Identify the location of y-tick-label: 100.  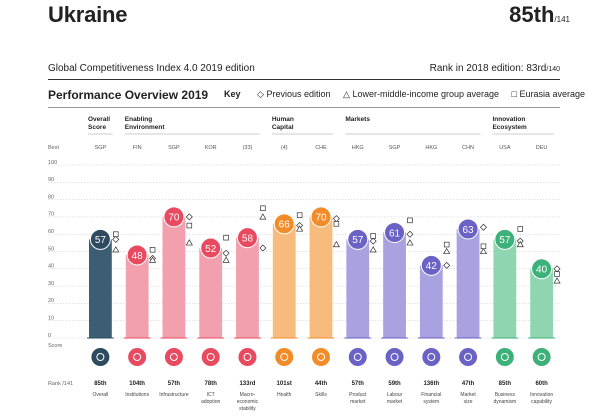
(52, 163).